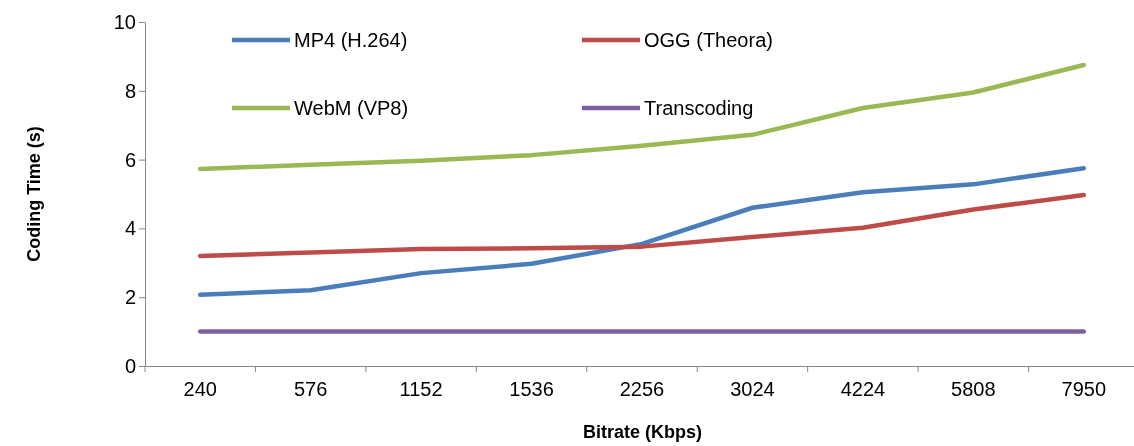  I want to click on x-tick-label: 1152, so click(421, 389).